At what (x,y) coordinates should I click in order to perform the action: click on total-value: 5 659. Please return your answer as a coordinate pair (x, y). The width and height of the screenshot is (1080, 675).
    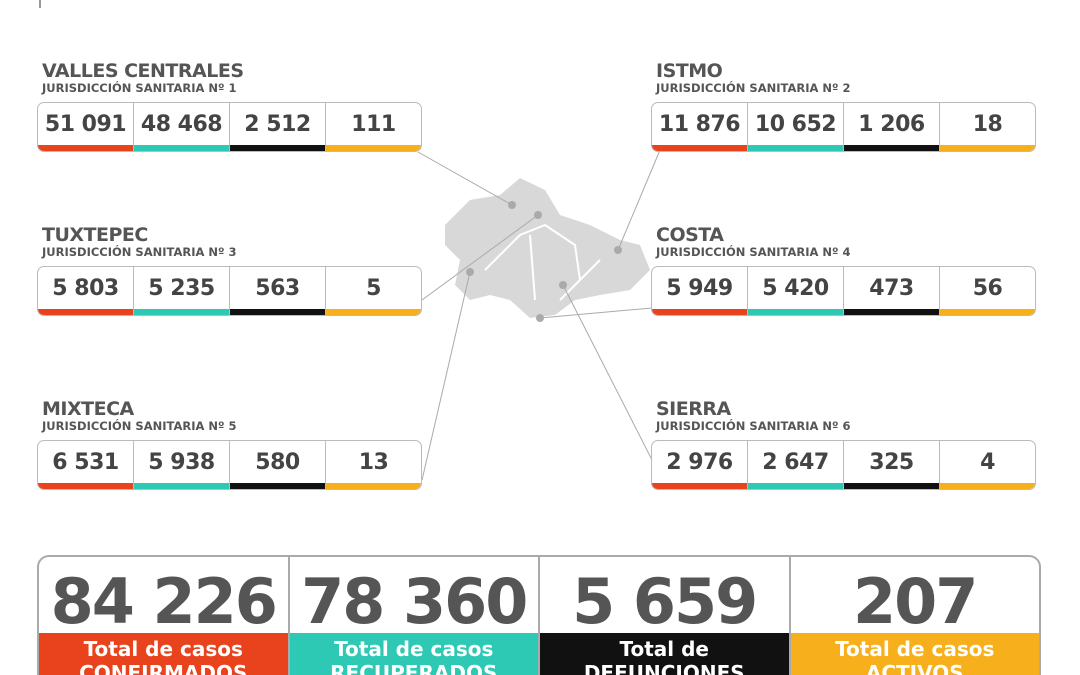
    Looking at the image, I should click on (665, 601).